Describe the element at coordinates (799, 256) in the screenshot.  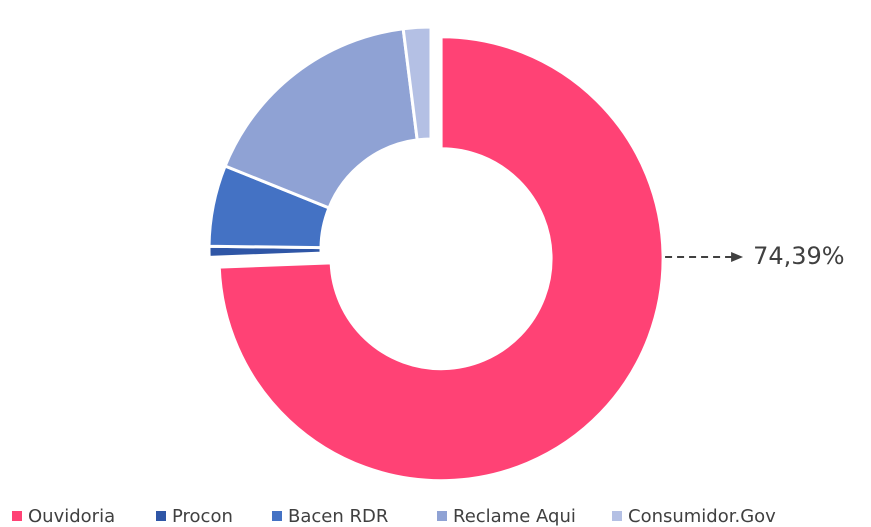
I see `data-label: 74,39%` at that location.